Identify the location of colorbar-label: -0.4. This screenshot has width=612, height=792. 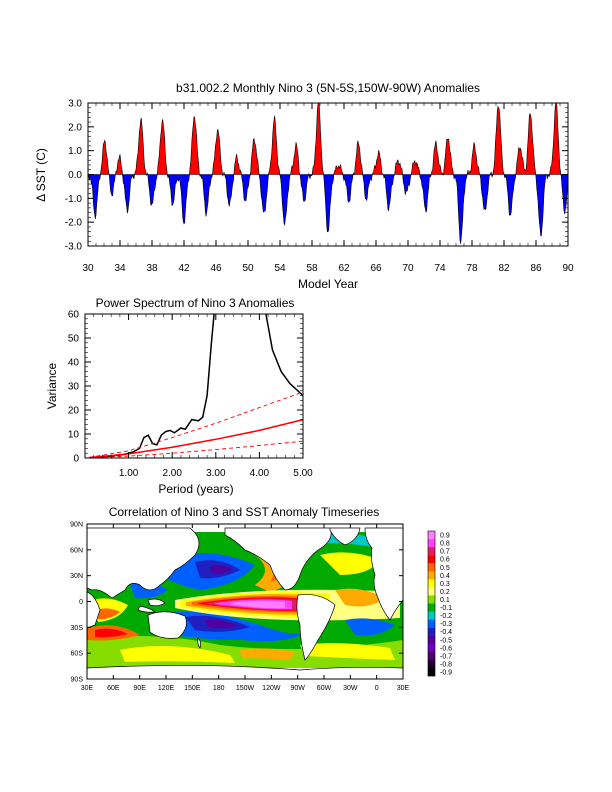
(446, 632).